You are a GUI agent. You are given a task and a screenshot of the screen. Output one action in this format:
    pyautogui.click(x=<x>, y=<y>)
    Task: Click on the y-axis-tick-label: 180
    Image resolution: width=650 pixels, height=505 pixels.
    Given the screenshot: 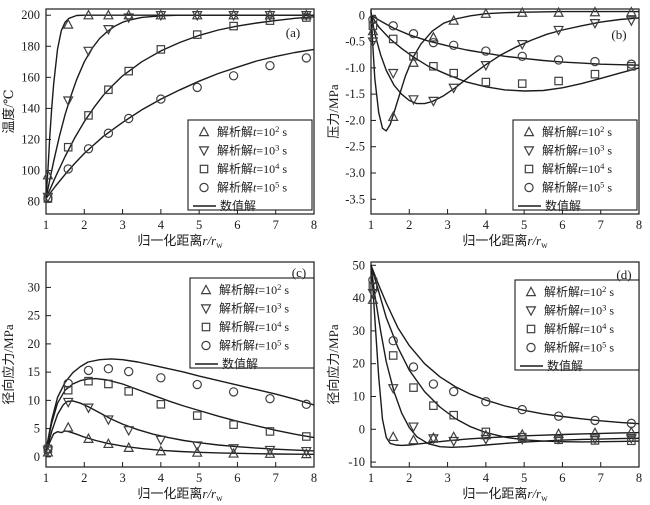 What is the action you would take?
    pyautogui.click(x=30, y=46)
    